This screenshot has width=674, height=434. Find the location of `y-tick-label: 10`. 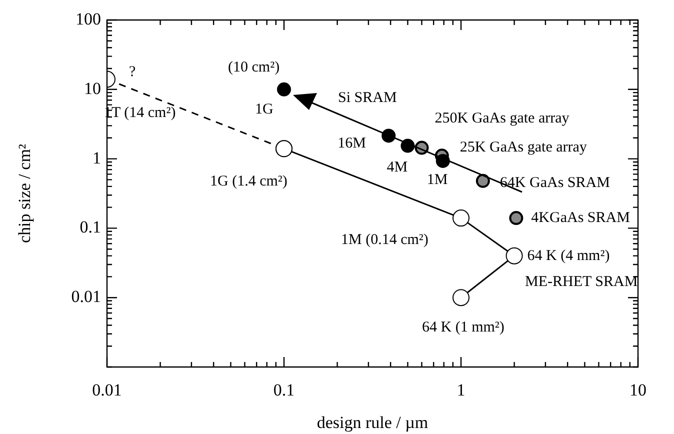

y-tick-label: 10 is located at coordinates (92, 88).